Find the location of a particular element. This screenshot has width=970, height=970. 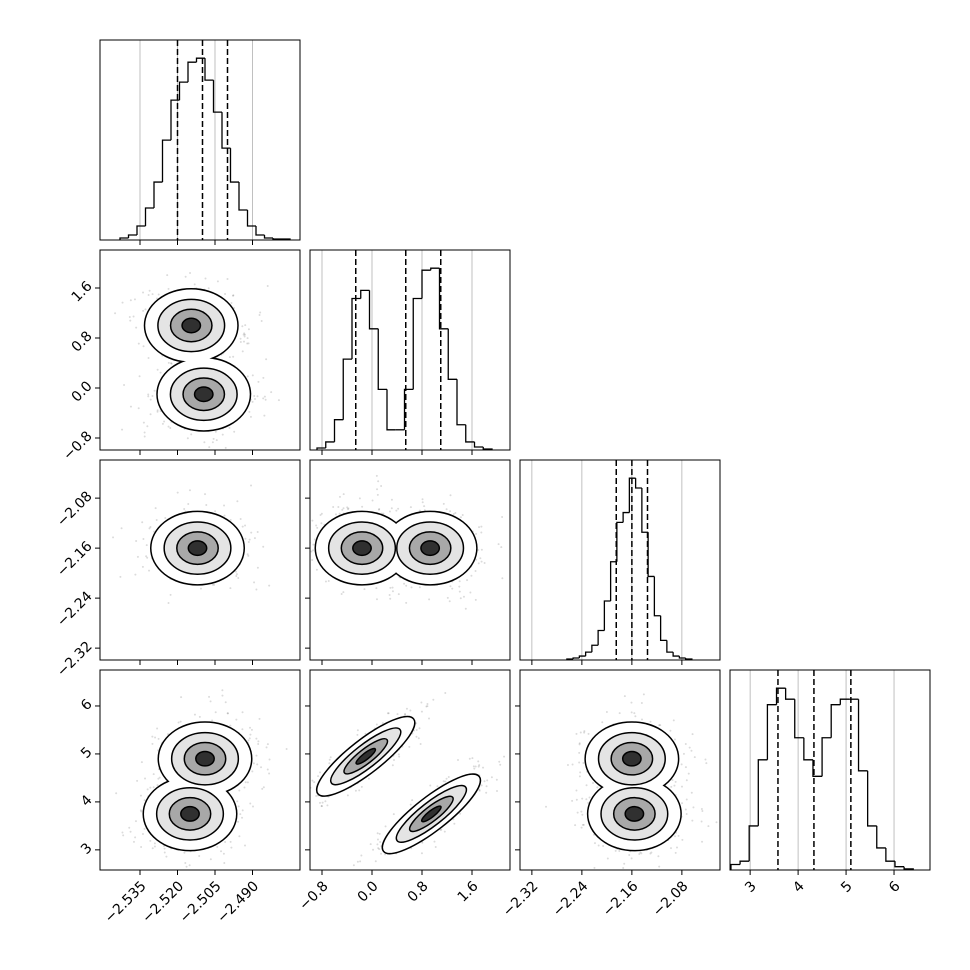

panel-contents is located at coordinates (410, 779).